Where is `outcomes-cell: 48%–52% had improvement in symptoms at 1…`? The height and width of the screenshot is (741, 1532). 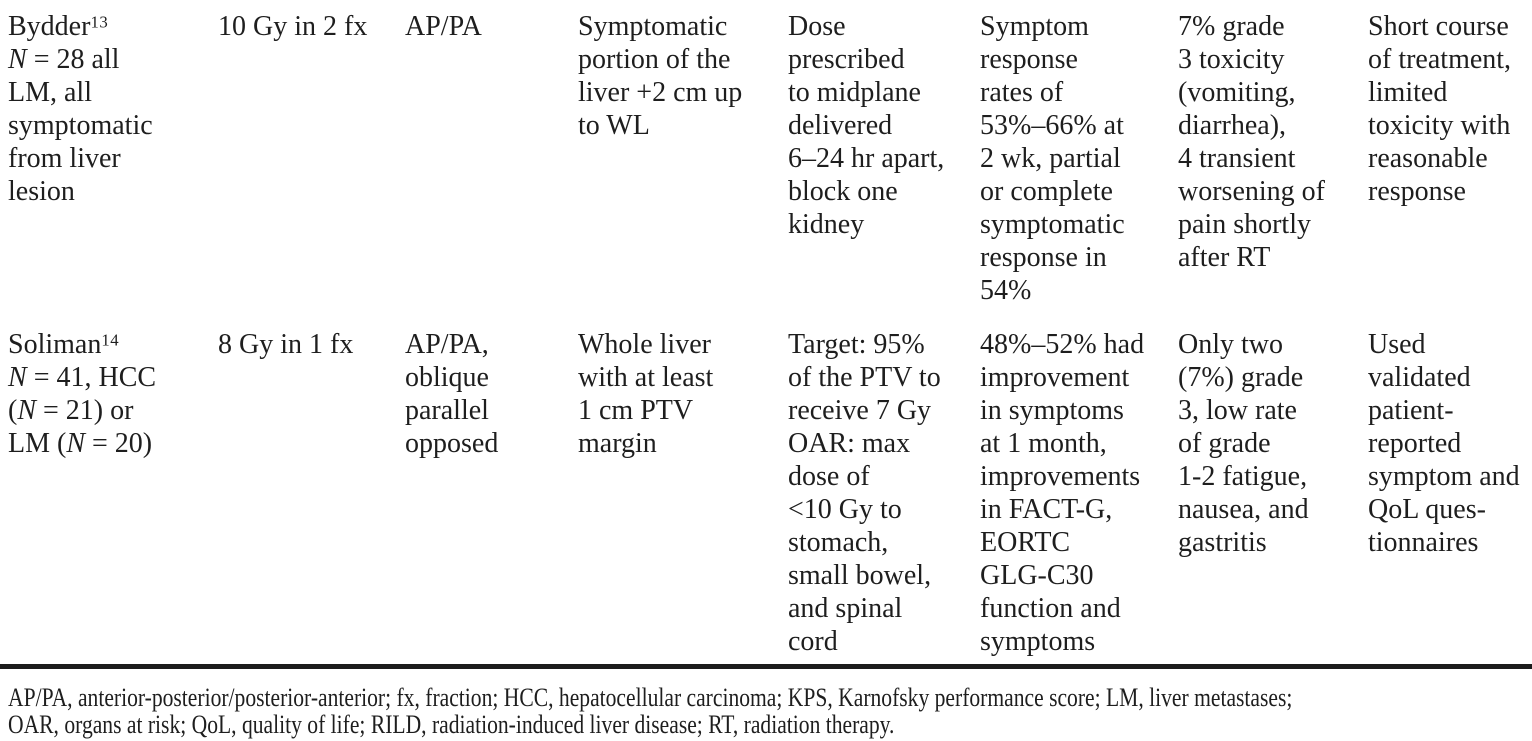 outcomes-cell: 48%–52% had improvement in symptoms at 1… is located at coordinates (1079, 493).